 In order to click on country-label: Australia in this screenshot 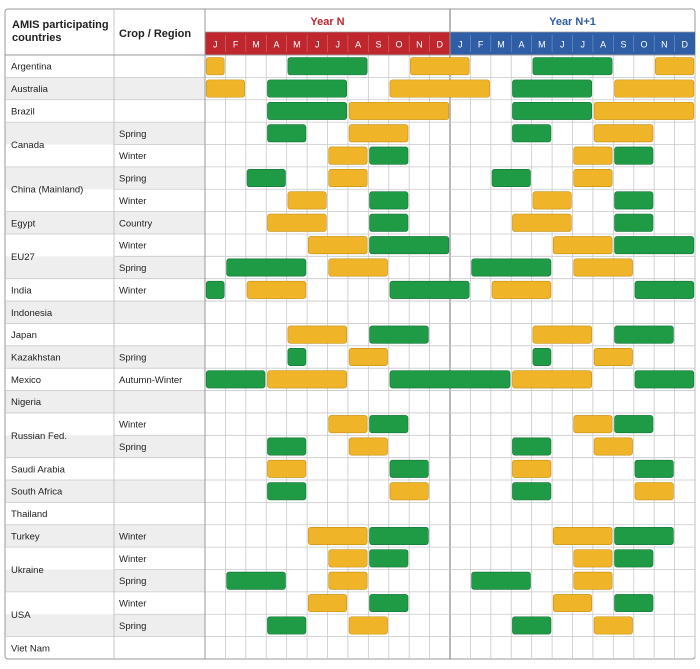, I will do `click(30, 89)`.